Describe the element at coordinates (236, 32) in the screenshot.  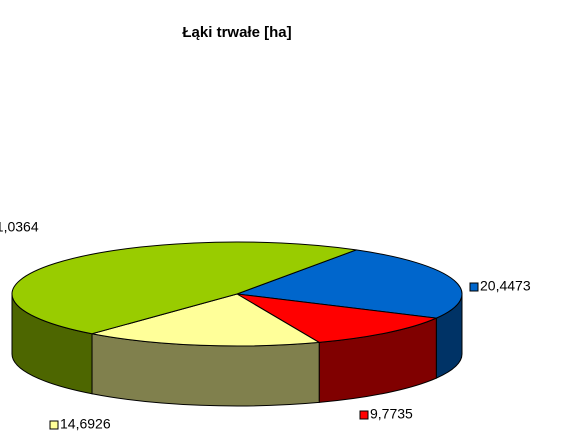
I see `chart-title: Łąki trwałe [ha]` at that location.